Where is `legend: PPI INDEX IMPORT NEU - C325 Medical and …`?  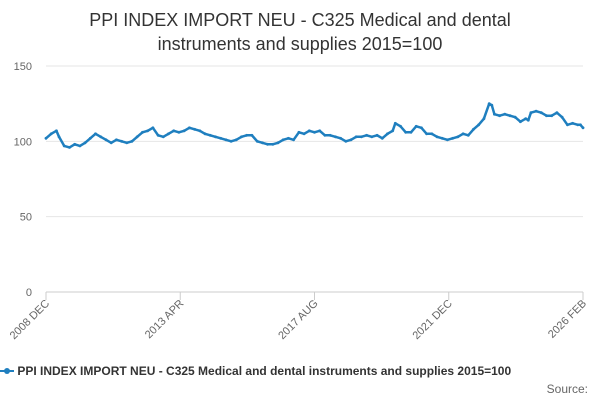 legend: PPI INDEX IMPORT NEU - C325 Medical and … is located at coordinates (300, 373).